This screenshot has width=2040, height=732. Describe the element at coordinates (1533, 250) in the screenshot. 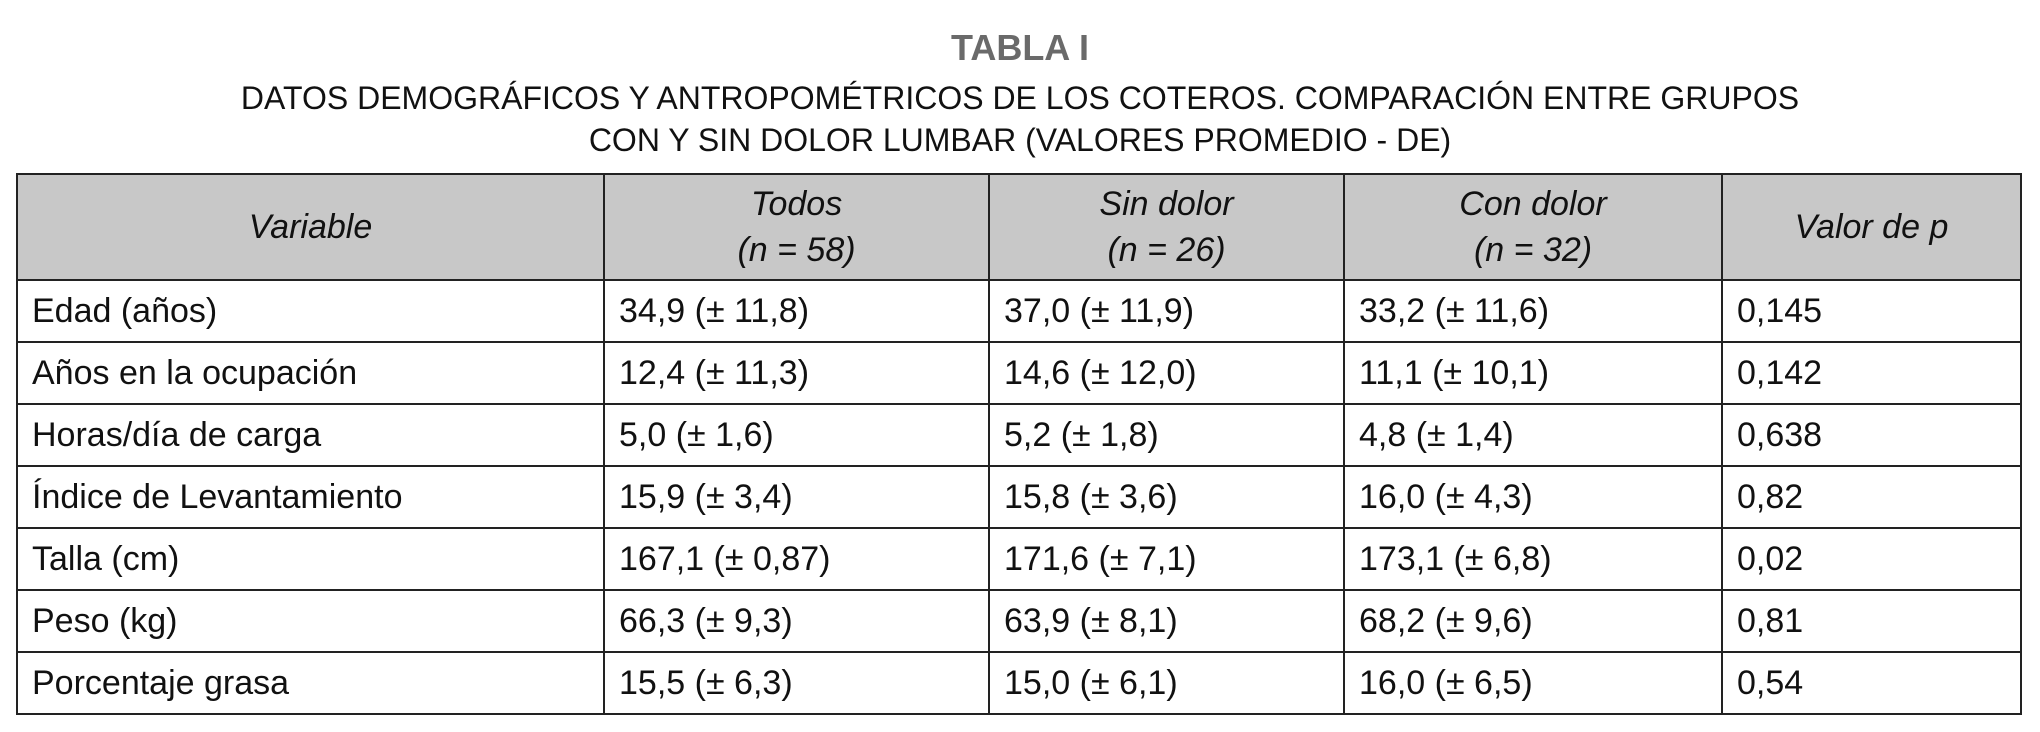

I see `column-header-count: (n = 32)` at that location.